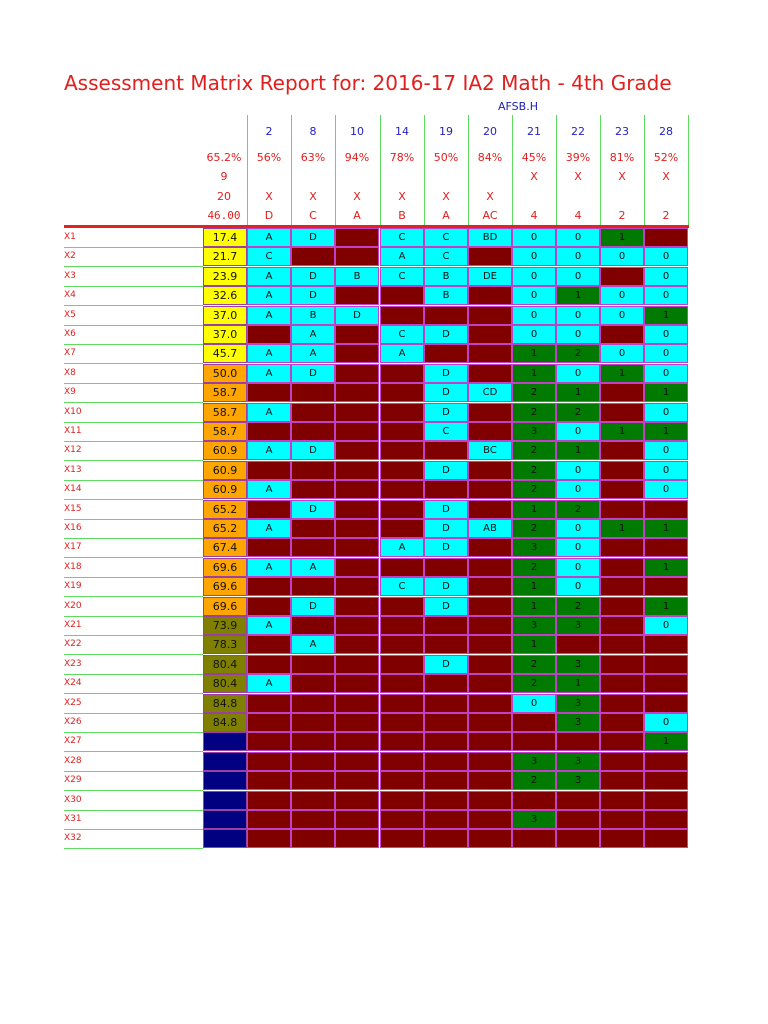 This screenshot has height=1024, width=768. What do you see at coordinates (73, 567) in the screenshot?
I see `student-label: X18` at bounding box center [73, 567].